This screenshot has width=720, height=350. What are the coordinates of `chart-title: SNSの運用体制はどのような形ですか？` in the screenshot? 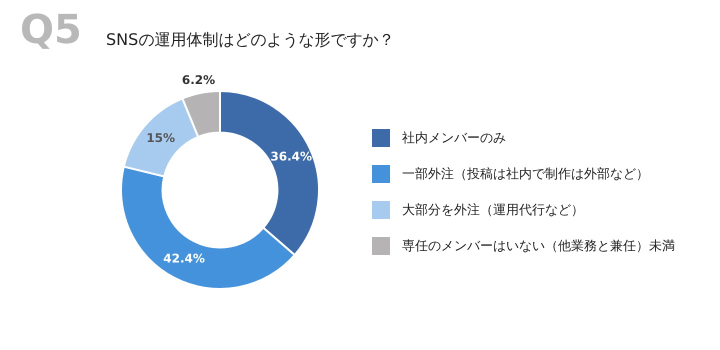 It's located at (250, 40).